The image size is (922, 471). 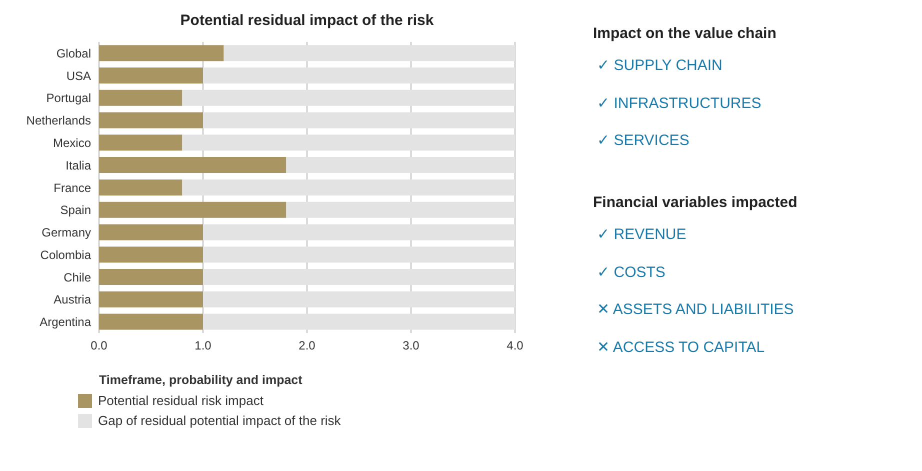 What do you see at coordinates (219, 420) in the screenshot?
I see `legend-label: Gap of residual potential impact of the risk` at bounding box center [219, 420].